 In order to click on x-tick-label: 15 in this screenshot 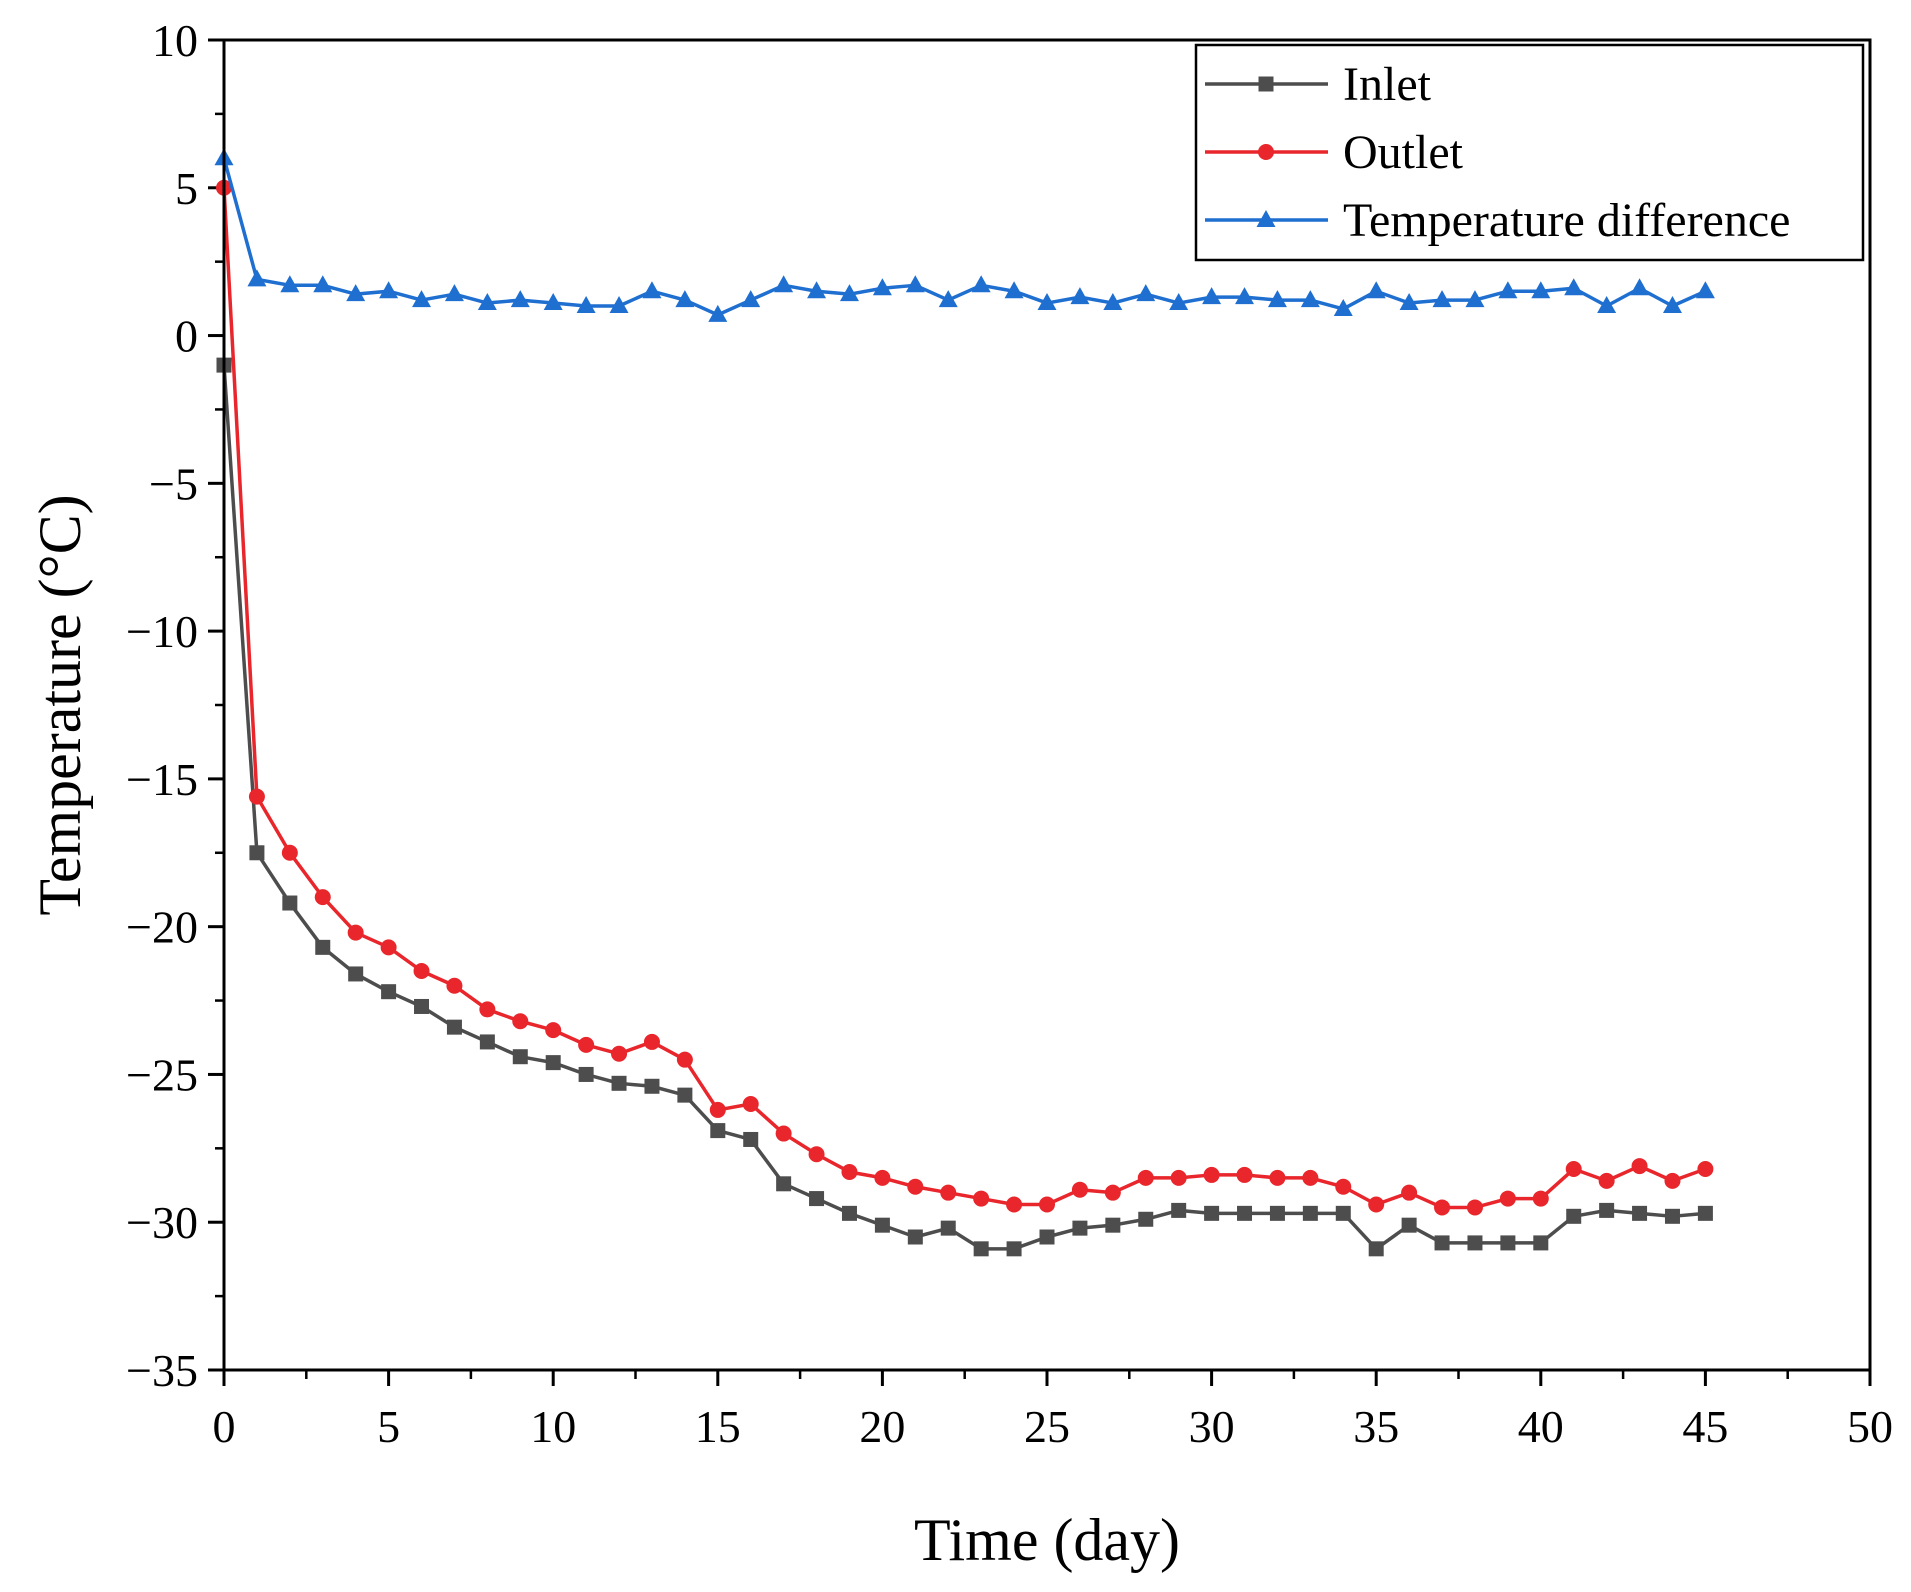, I will do `click(718, 1426)`.